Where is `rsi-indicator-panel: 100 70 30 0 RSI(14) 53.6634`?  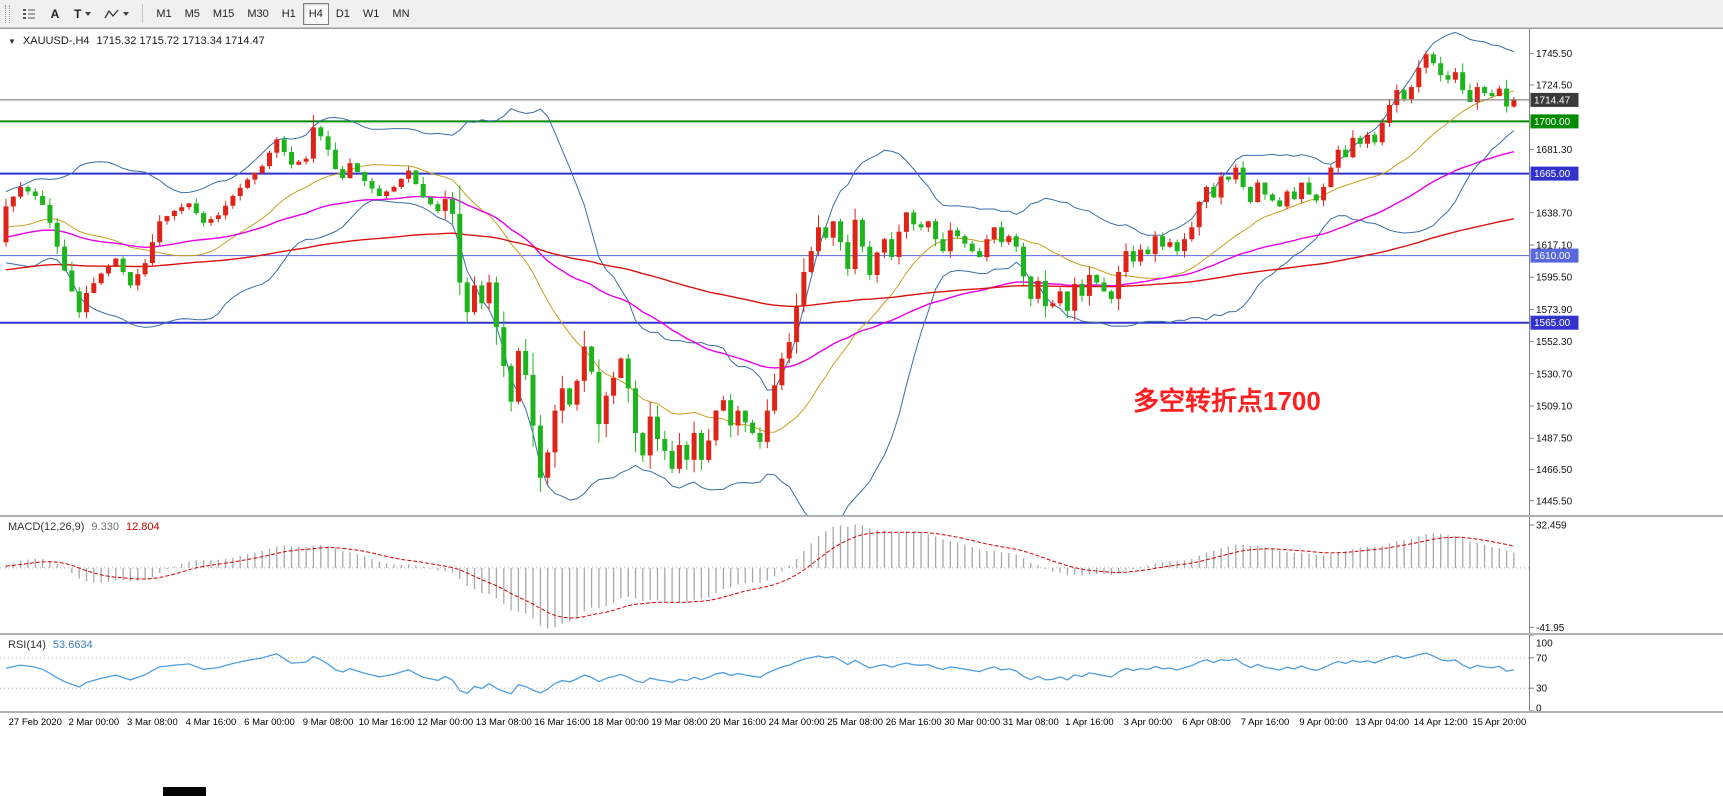 rsi-indicator-panel: 100 70 30 0 RSI(14) 53.6634 is located at coordinates (861, 672).